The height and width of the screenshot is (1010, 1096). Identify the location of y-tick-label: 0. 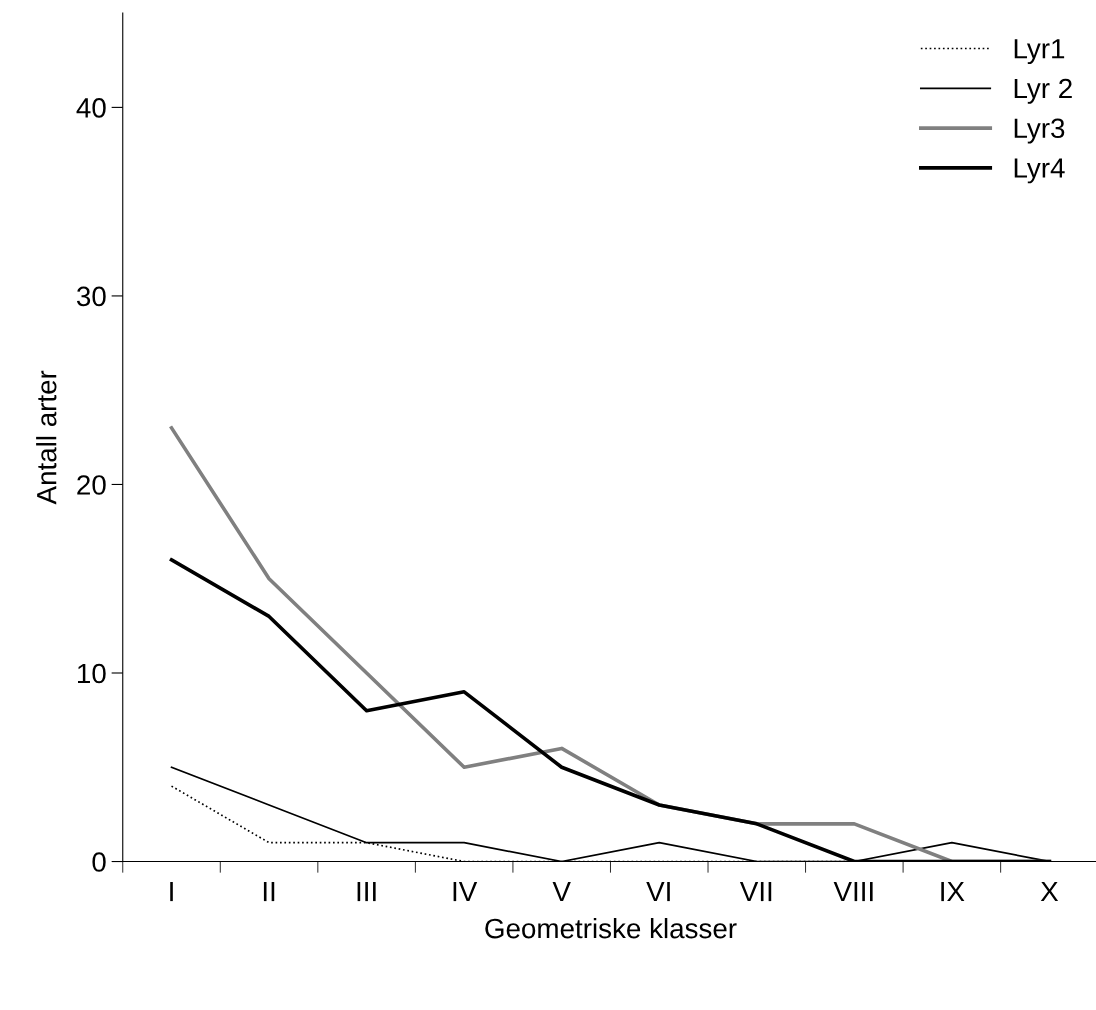
(99, 862).